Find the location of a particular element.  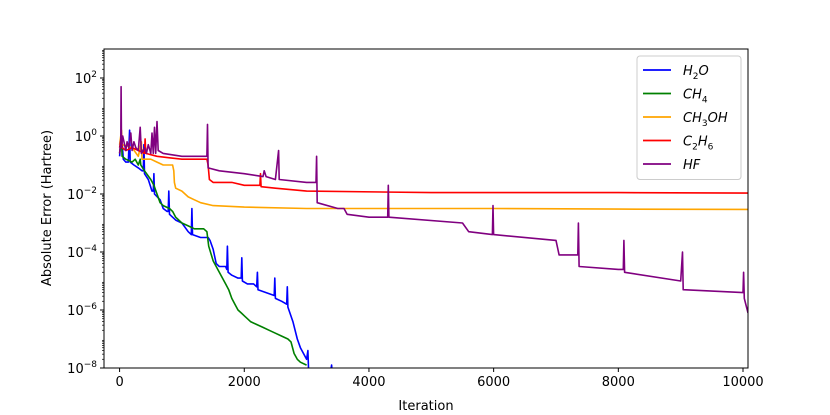

legend-entry: CH4 is located at coordinates (695, 97).